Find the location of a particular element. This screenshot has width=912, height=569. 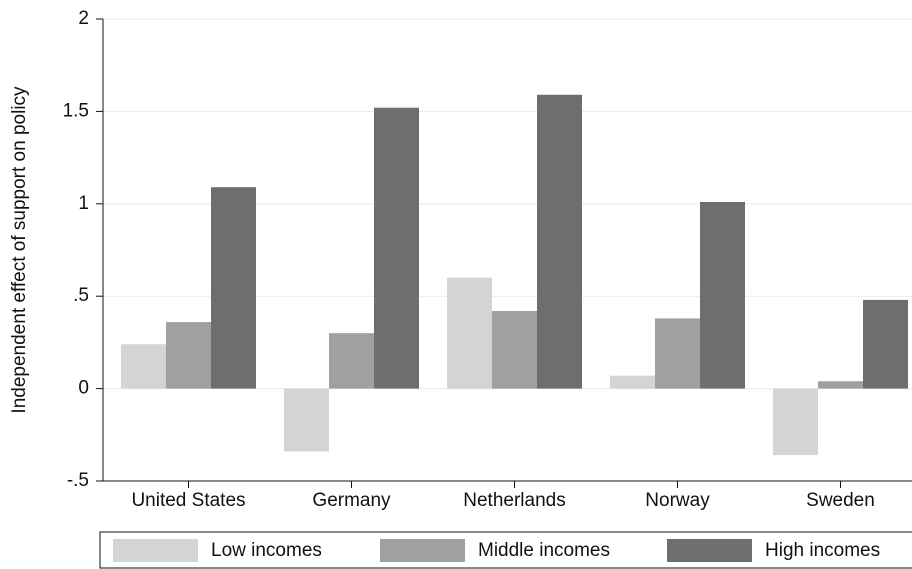

legend-label: Middle incomes is located at coordinates (544, 550).